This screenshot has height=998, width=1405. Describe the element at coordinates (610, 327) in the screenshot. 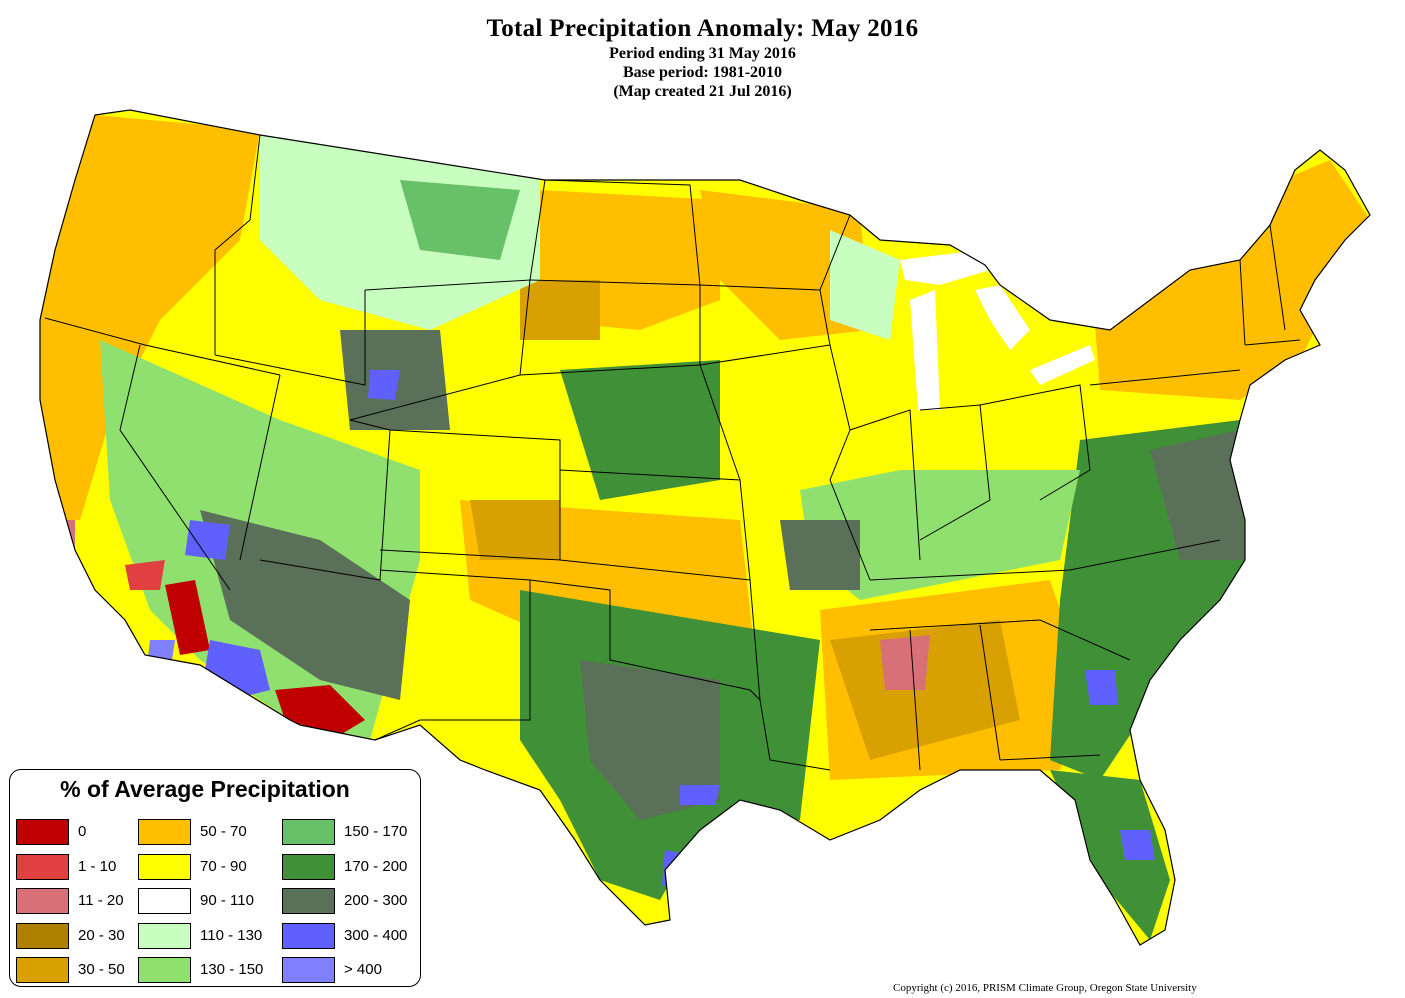

I see `border-sd` at that location.